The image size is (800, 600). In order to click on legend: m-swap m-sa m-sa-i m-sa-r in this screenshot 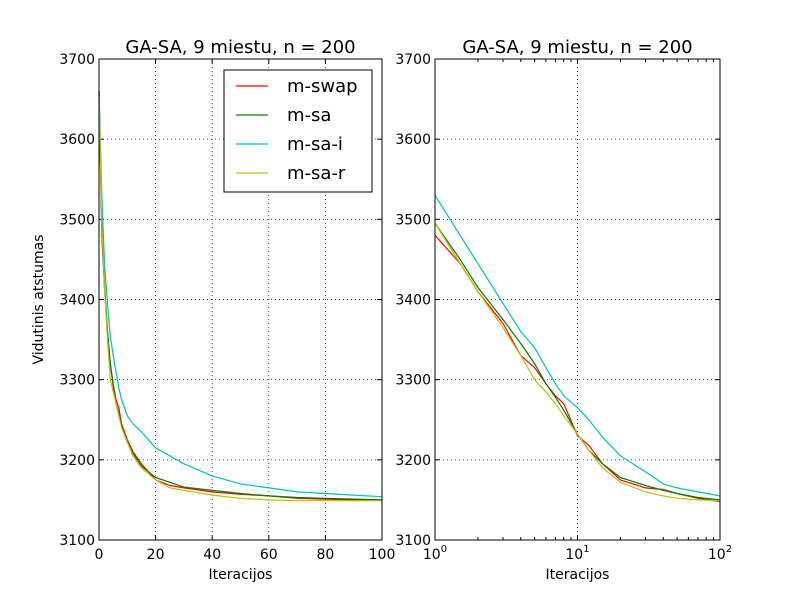, I will do `click(298, 131)`.